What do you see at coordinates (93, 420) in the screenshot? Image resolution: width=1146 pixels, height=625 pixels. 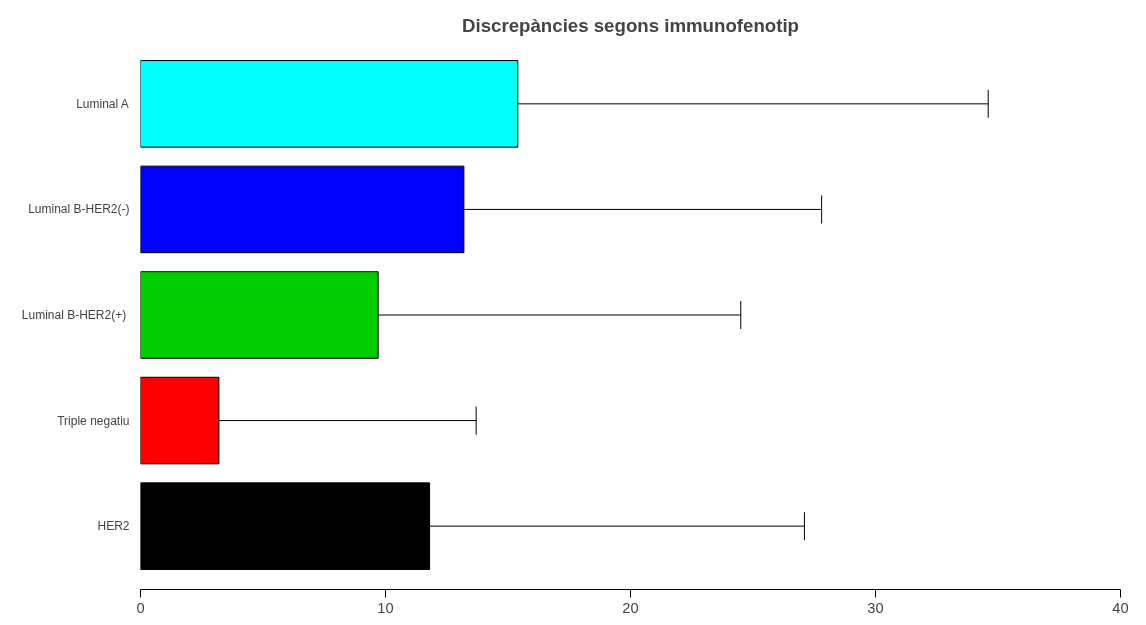 I see `y-tick-label: Triple negatiu` at bounding box center [93, 420].